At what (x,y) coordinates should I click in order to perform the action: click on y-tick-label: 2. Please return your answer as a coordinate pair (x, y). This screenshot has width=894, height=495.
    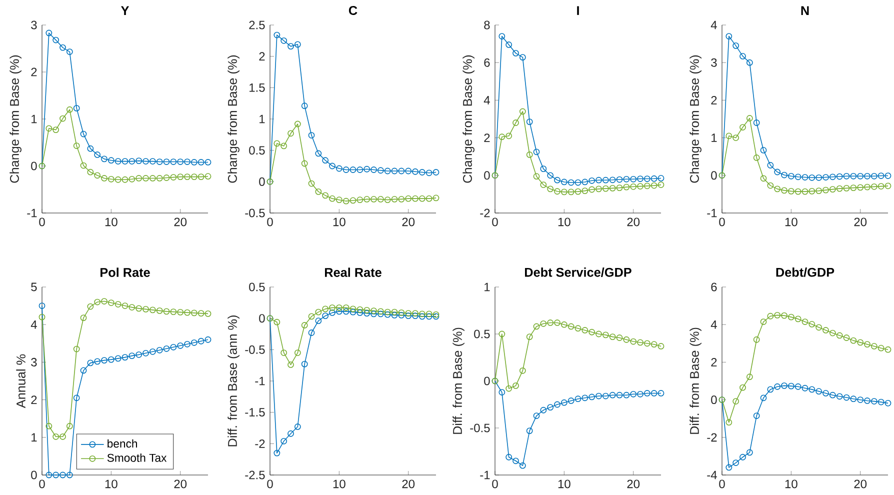
    Looking at the image, I should click on (714, 362).